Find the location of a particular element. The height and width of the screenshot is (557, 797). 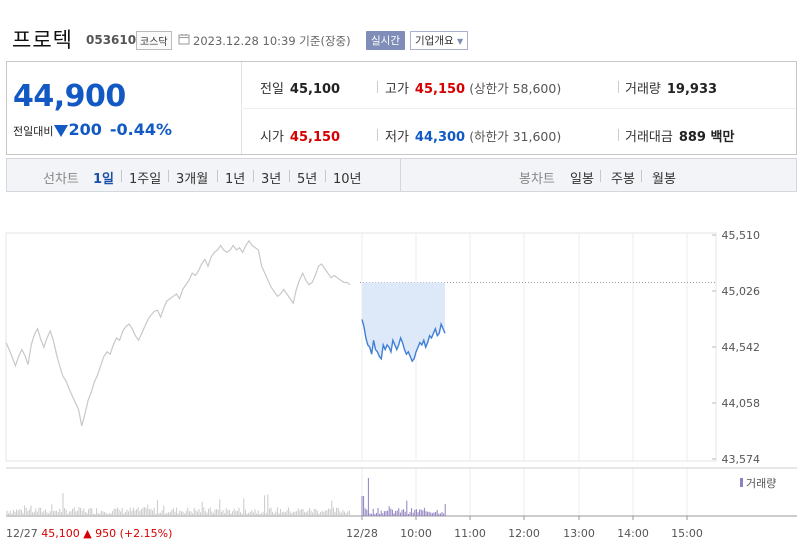

x-tick-label: 15:00 is located at coordinates (687, 533).